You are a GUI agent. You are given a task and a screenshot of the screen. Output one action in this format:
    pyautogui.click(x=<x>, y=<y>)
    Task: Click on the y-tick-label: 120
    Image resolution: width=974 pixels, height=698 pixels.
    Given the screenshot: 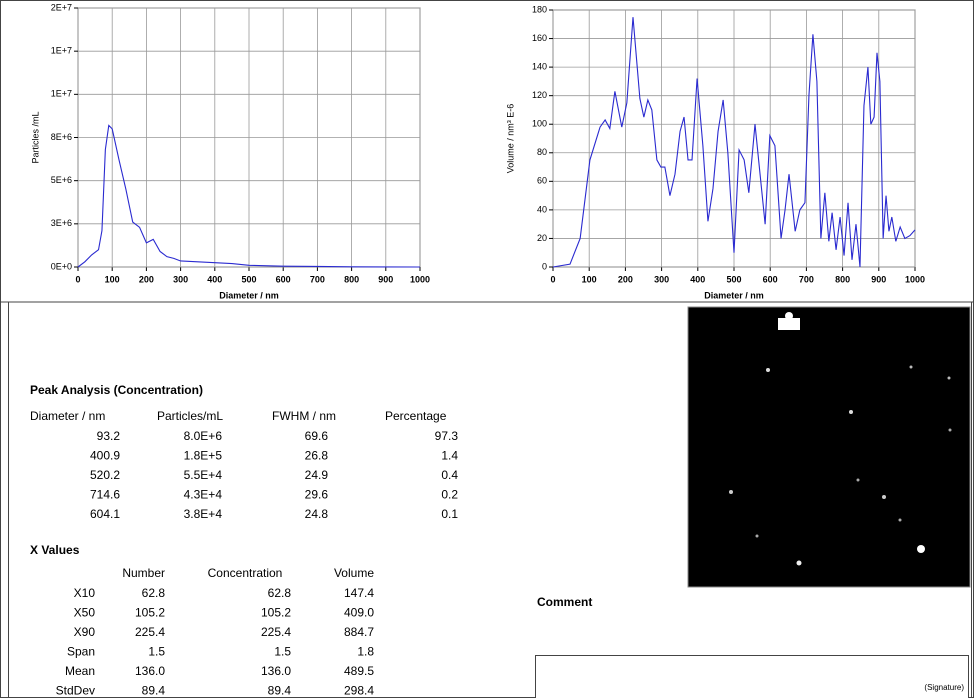 What is the action you would take?
    pyautogui.click(x=539, y=95)
    